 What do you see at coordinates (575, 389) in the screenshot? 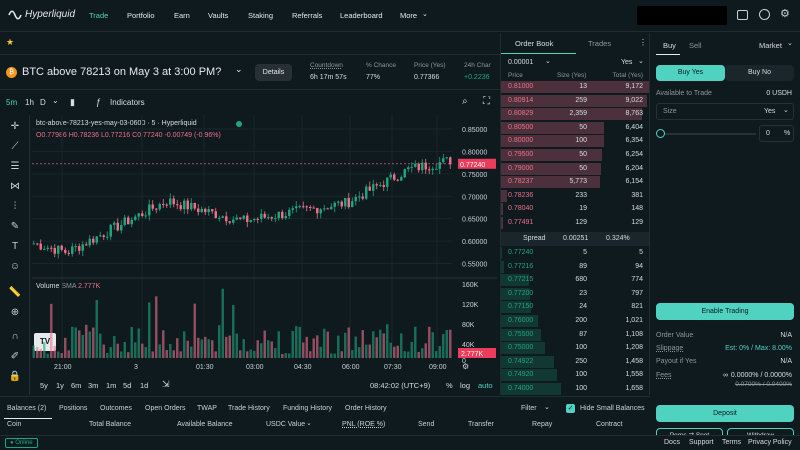
I see `bid-row: 0.74000 100 1,658` at bounding box center [575, 389].